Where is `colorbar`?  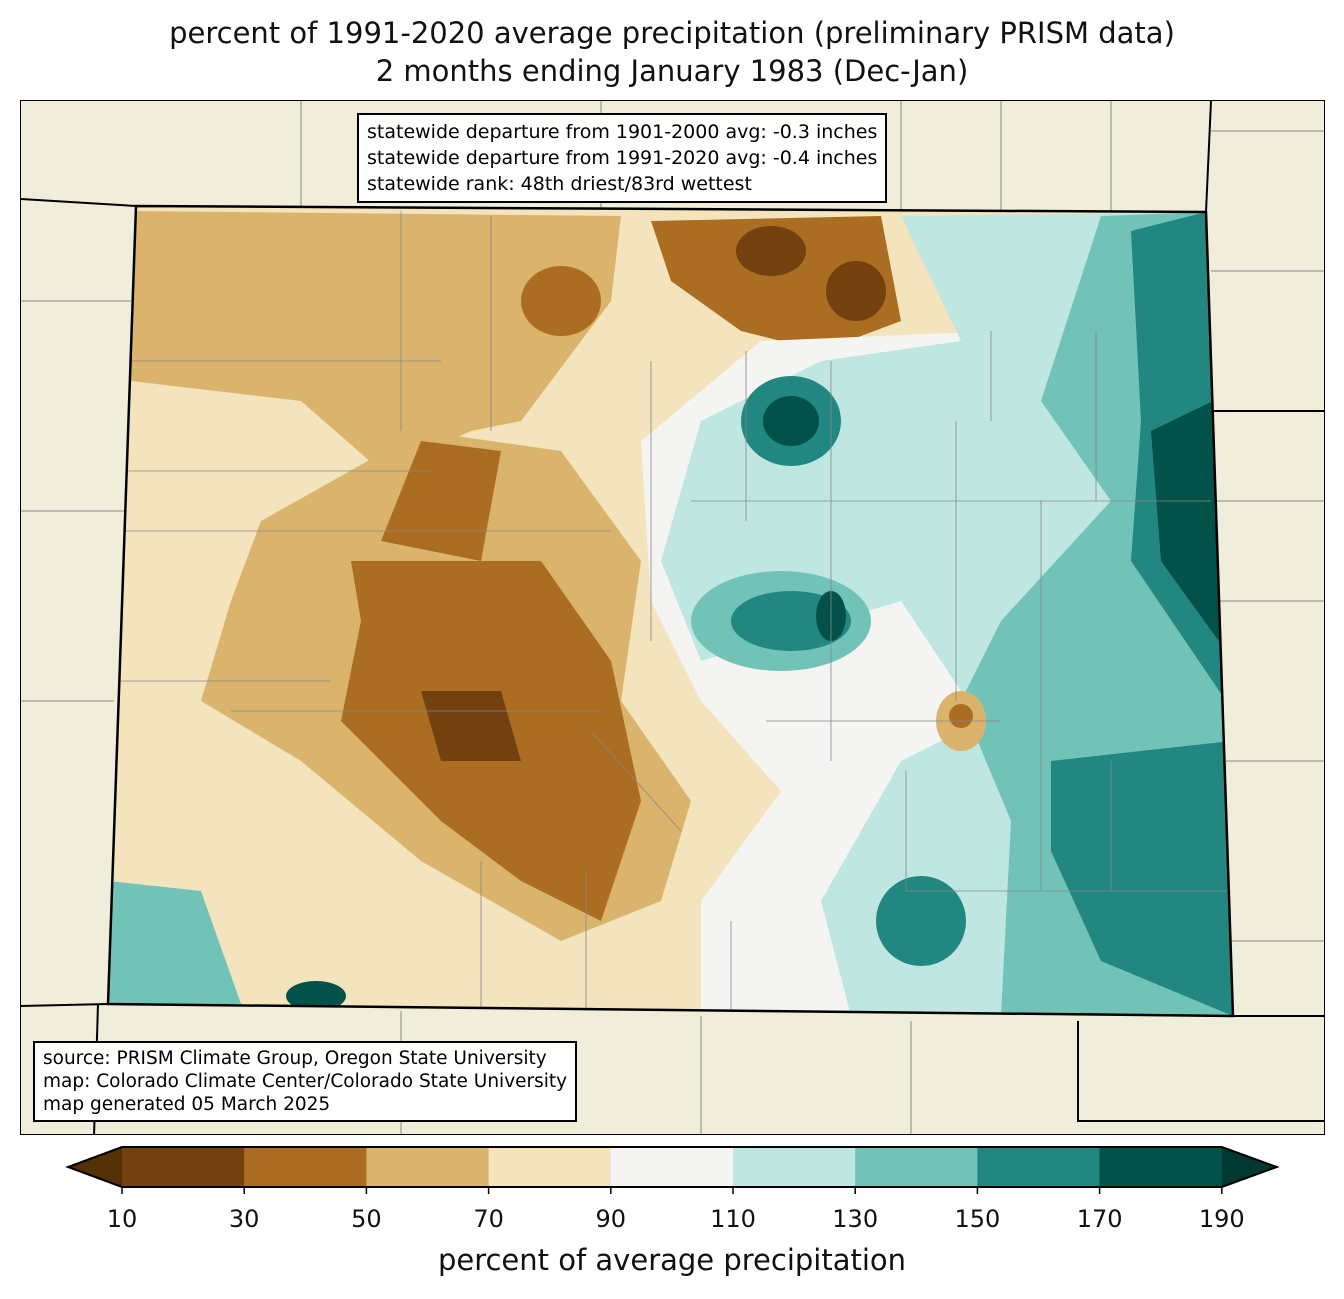
colorbar is located at coordinates (672, 1170).